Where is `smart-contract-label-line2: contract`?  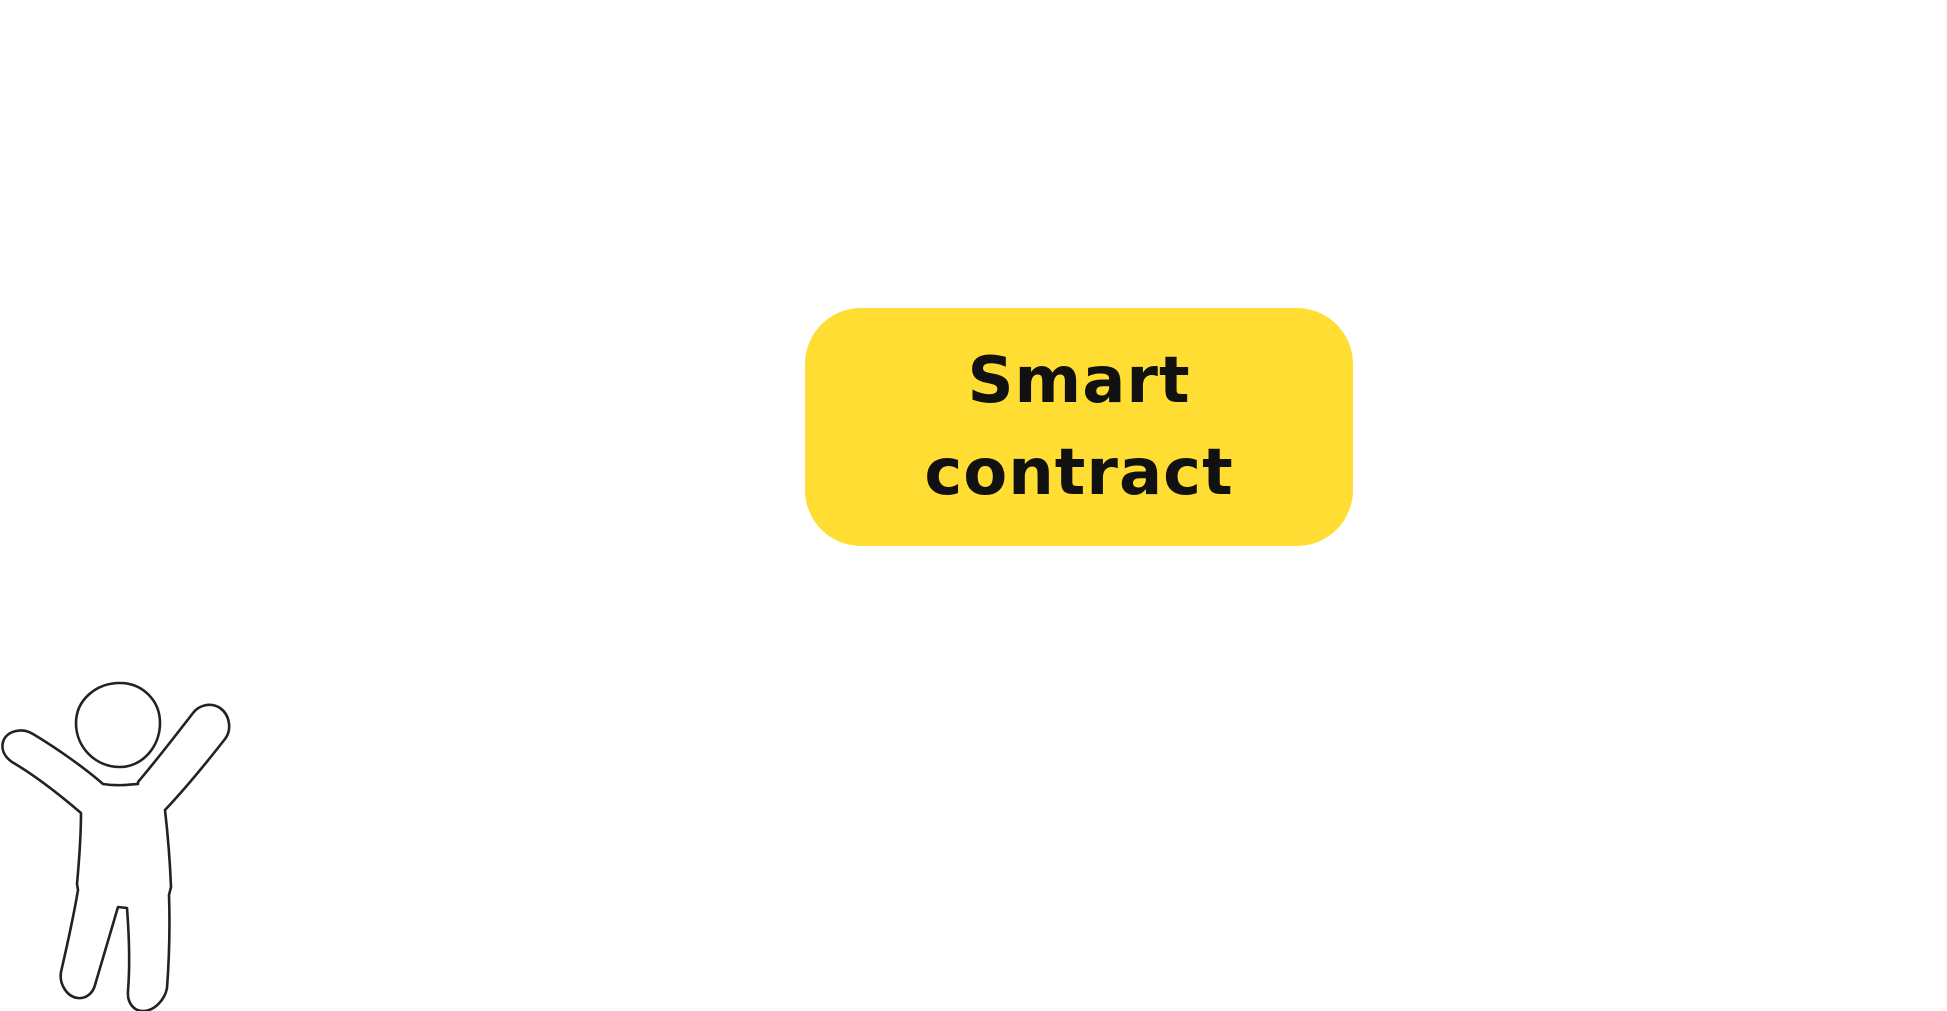
smart-contract-label-line2: contract is located at coordinates (1079, 473).